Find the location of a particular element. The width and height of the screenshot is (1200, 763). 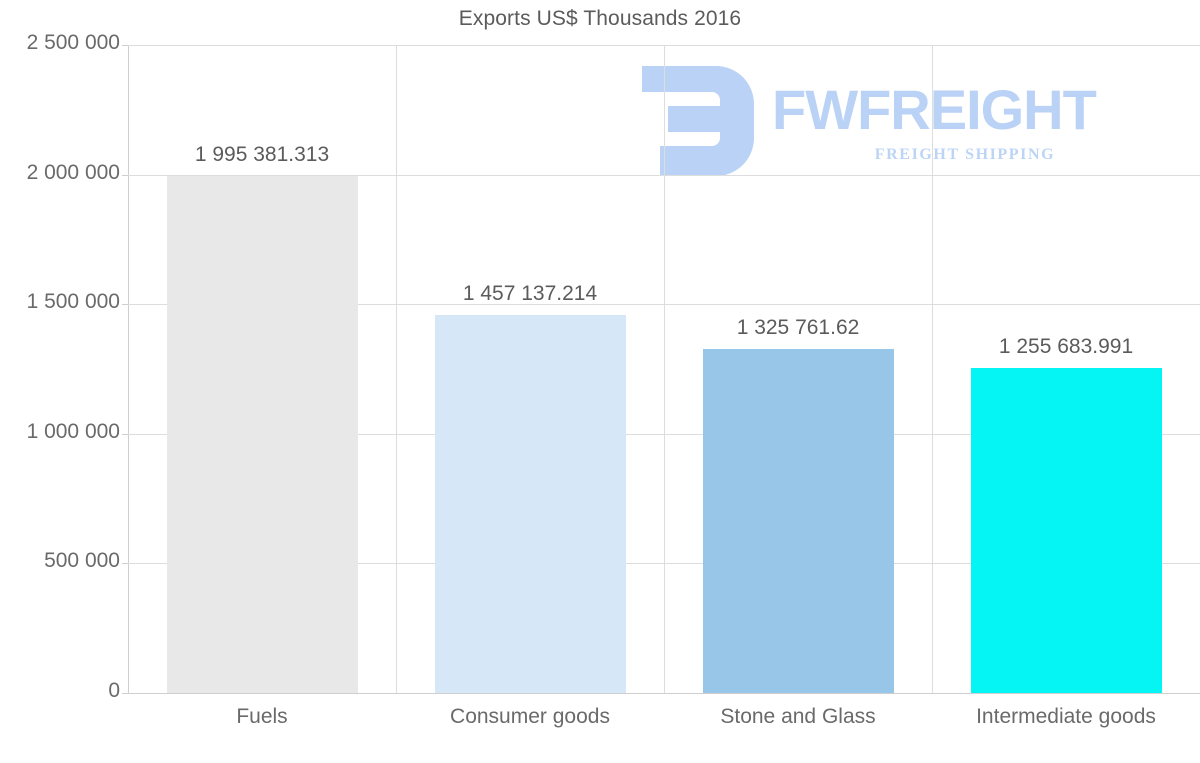

y-axis-tick-label: 2 500 000 is located at coordinates (73, 42).